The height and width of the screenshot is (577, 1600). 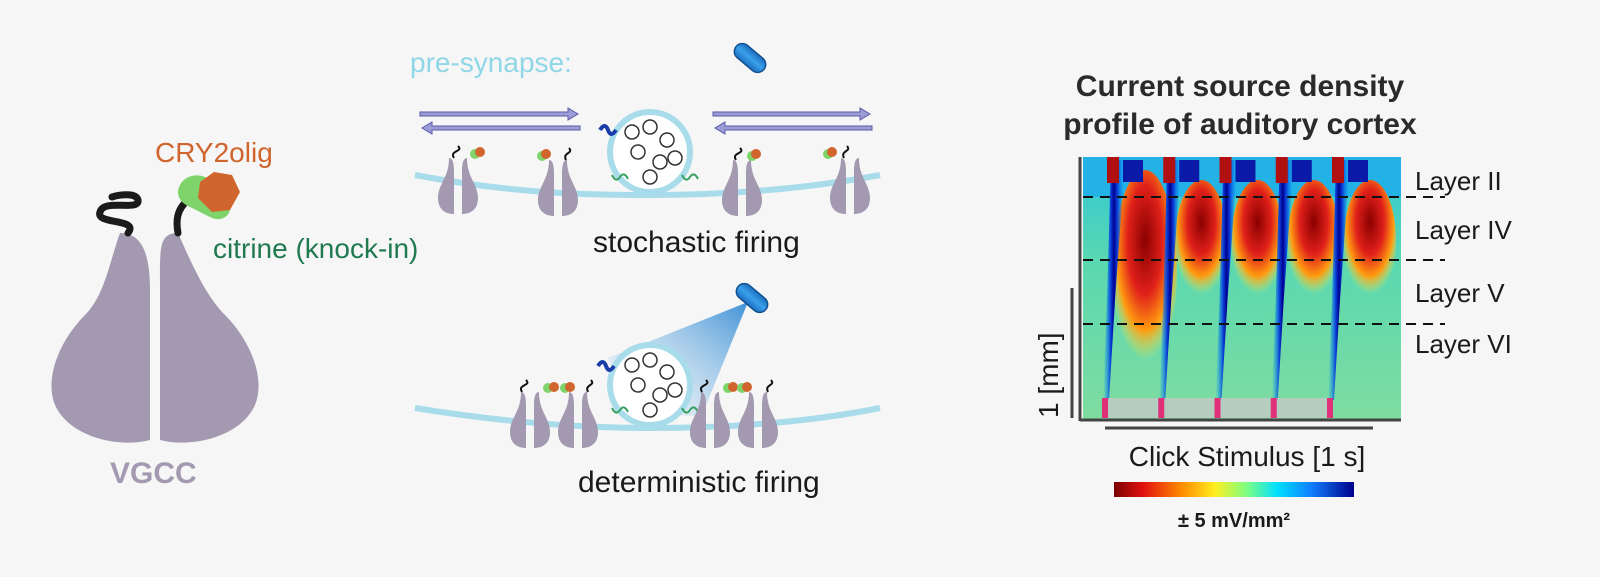 I want to click on csd-title-line2: profile of auditory cortex, so click(x=1240, y=124).